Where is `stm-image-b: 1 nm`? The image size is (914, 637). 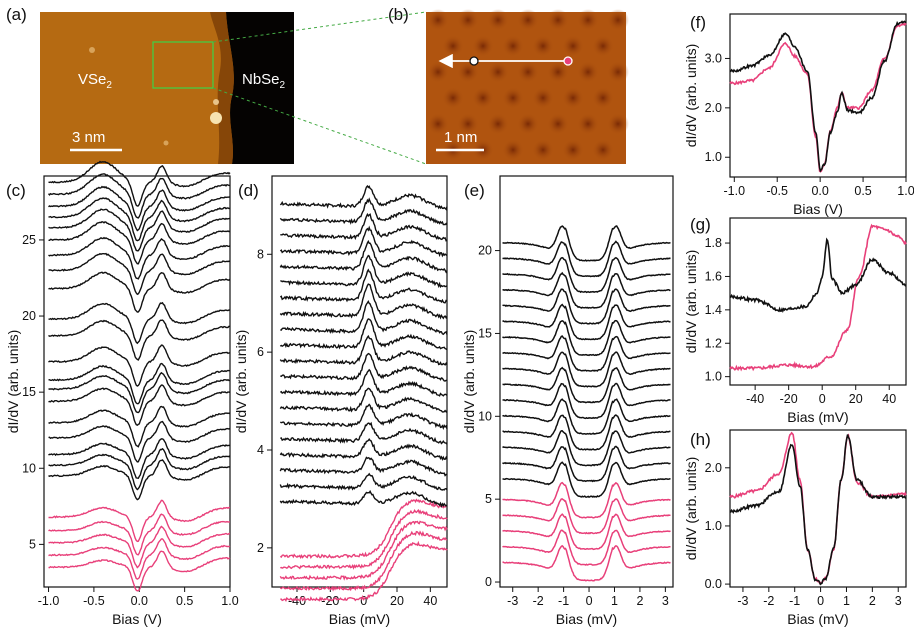
stm-image-b: 1 nm is located at coordinates (527, 86).